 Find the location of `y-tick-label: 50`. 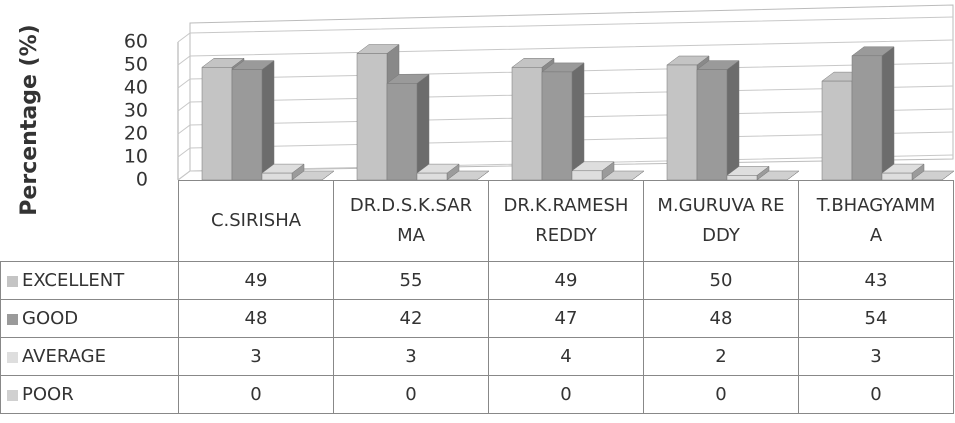

y-tick-label: 50 is located at coordinates (136, 65).